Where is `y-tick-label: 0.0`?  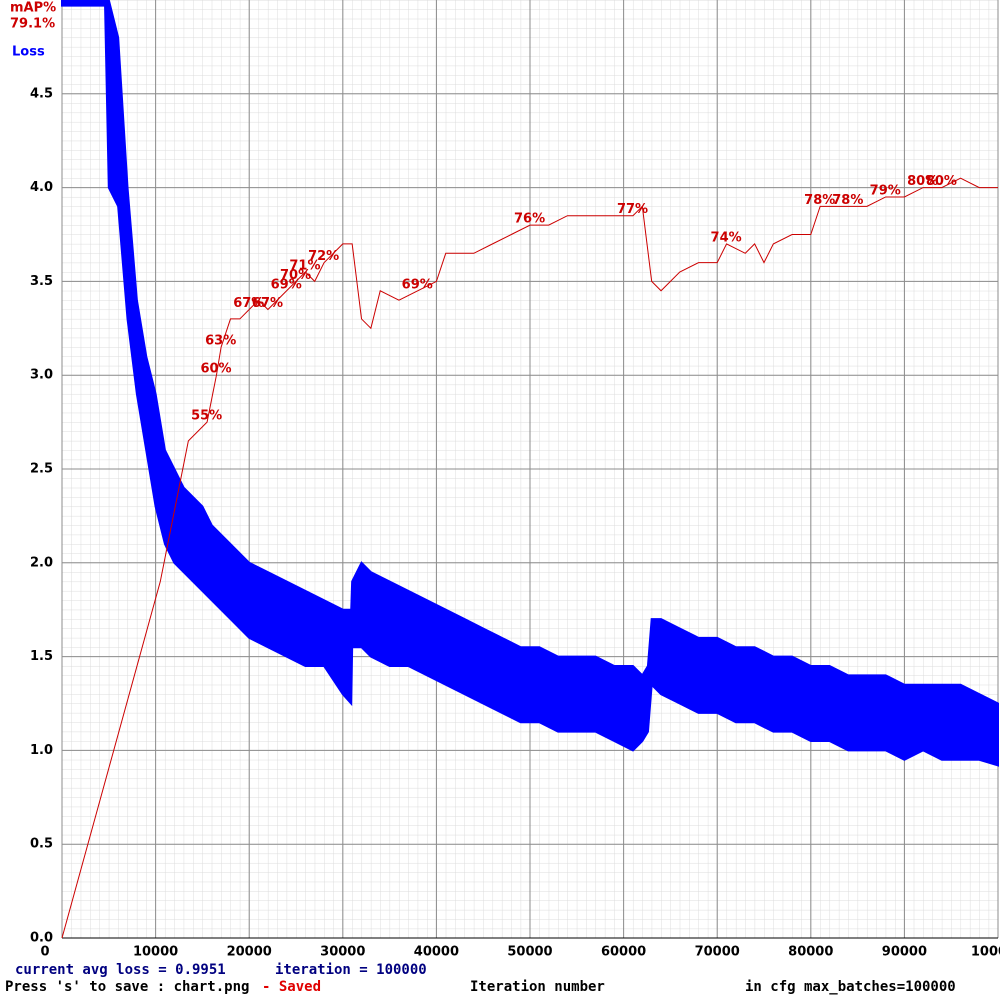
y-tick-label: 0.0 is located at coordinates (41, 938).